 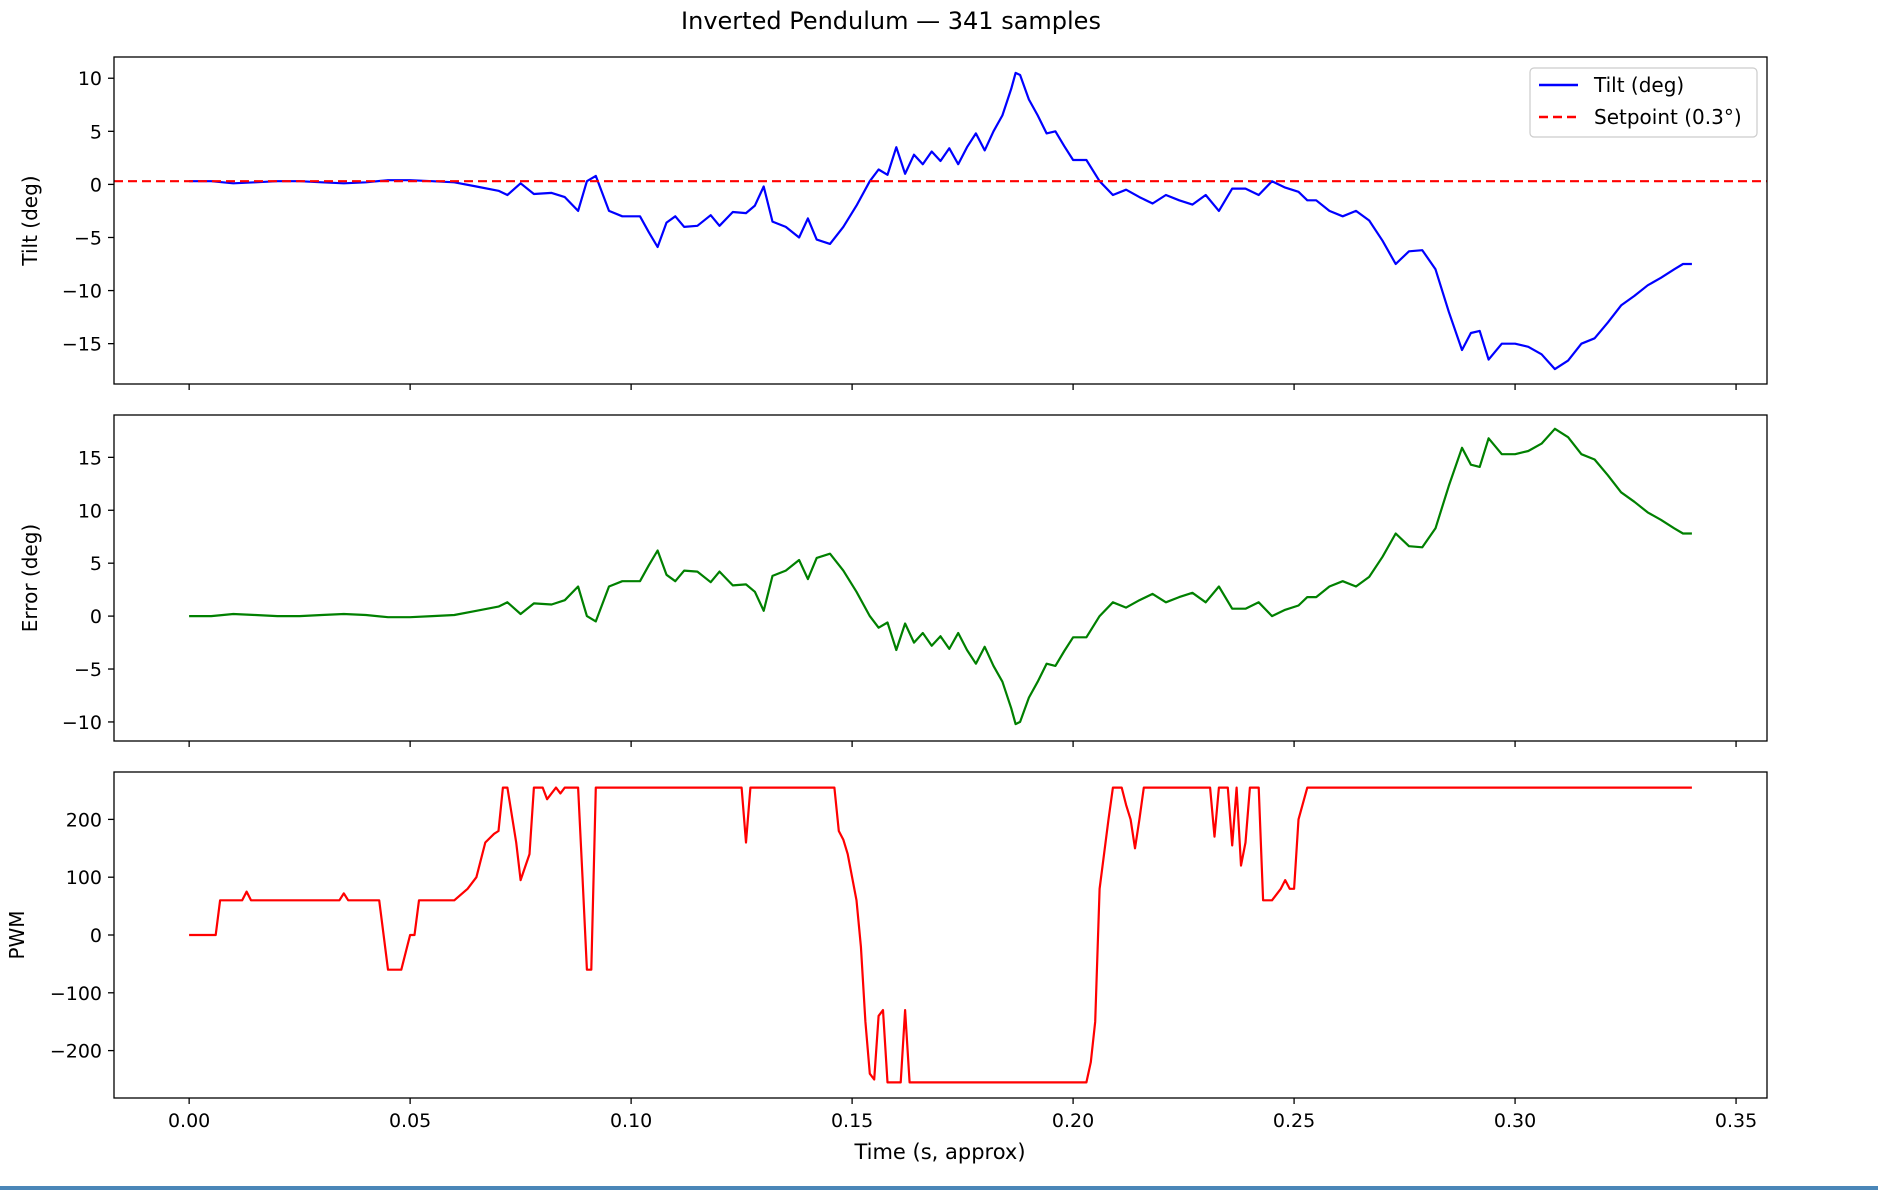 What do you see at coordinates (17, 934) in the screenshot?
I see `y-axis-label: PWM` at bounding box center [17, 934].